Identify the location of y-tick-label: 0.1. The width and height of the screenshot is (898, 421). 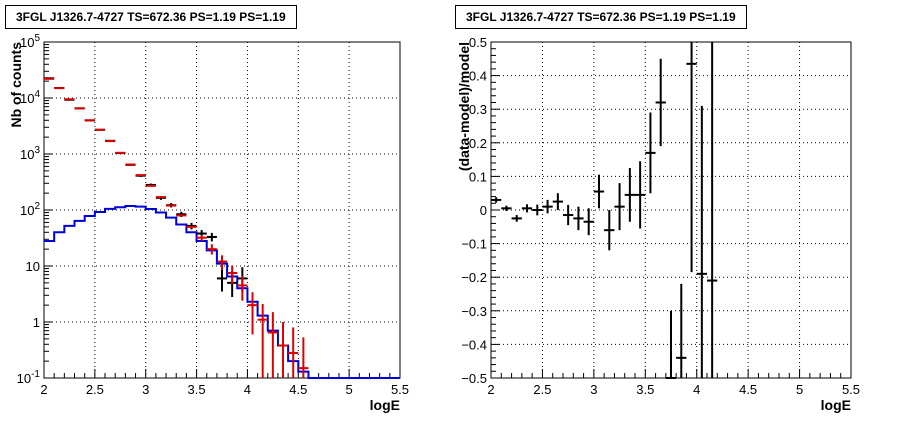
(478, 176).